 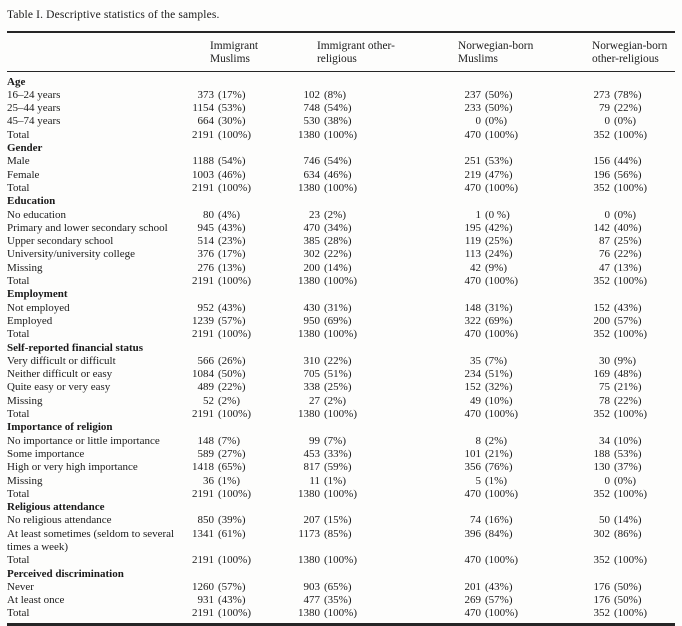 I want to click on value-cell-content: 566 (26%), so click(x=238, y=361).